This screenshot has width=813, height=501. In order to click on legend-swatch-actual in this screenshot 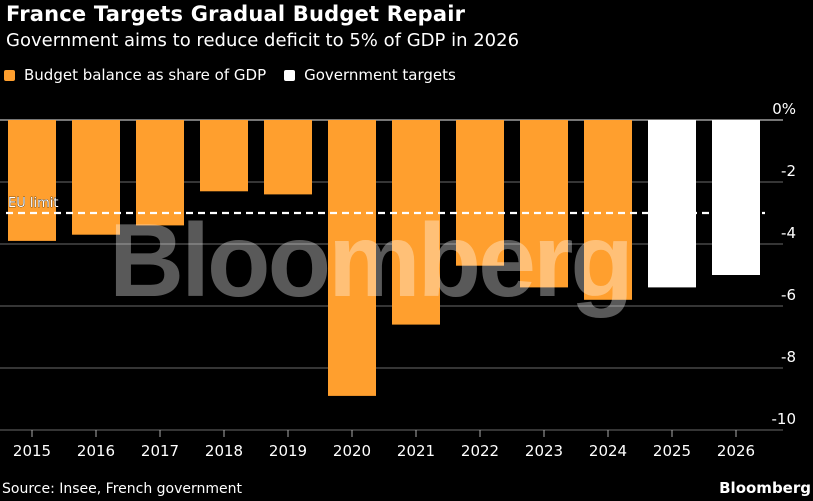, I will do `click(9, 75)`.